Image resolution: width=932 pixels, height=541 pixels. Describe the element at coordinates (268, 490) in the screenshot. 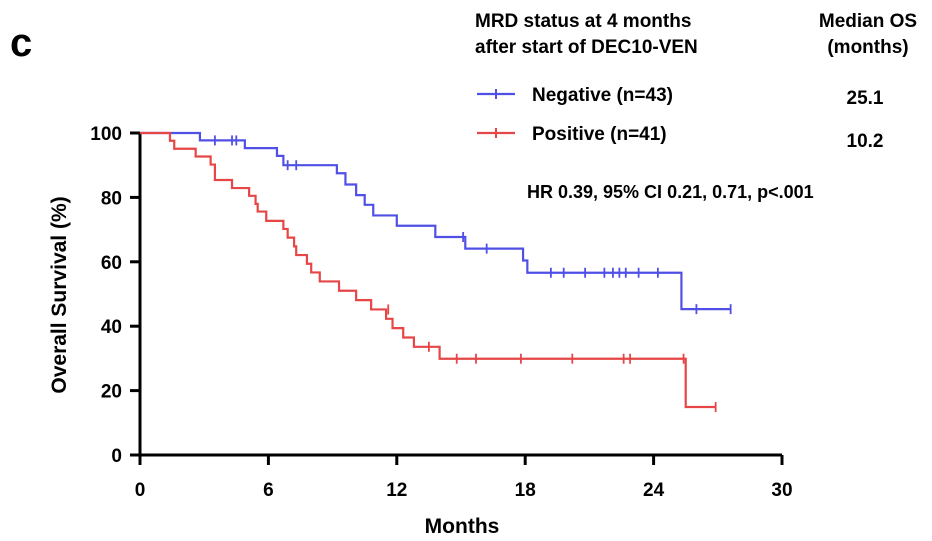

I see `x-tick-label: 6` at that location.